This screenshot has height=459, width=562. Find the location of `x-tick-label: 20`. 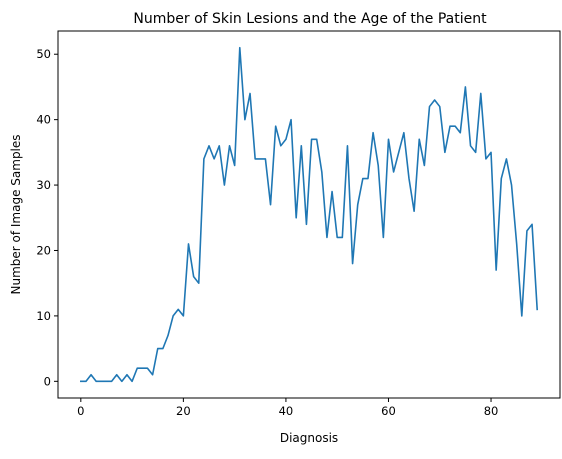

x-tick-label: 20 is located at coordinates (183, 411).